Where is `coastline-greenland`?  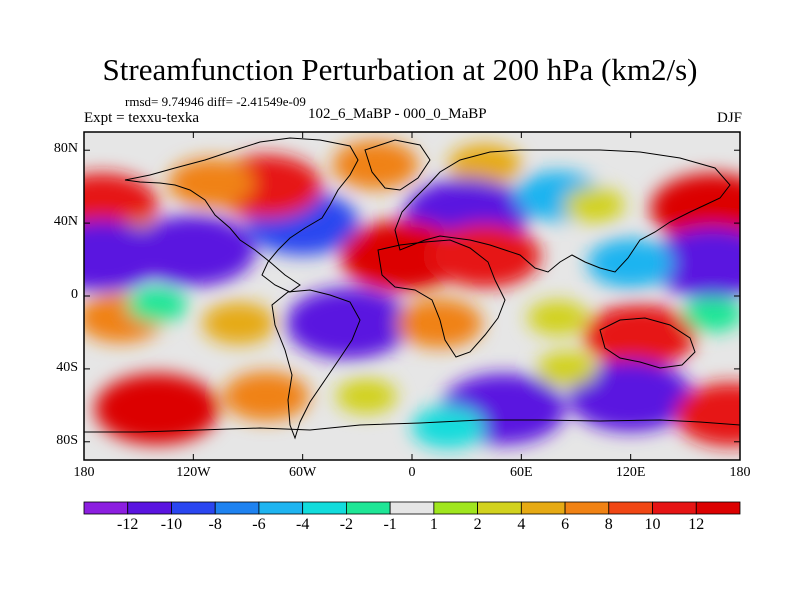 coastline-greenland is located at coordinates (397, 165).